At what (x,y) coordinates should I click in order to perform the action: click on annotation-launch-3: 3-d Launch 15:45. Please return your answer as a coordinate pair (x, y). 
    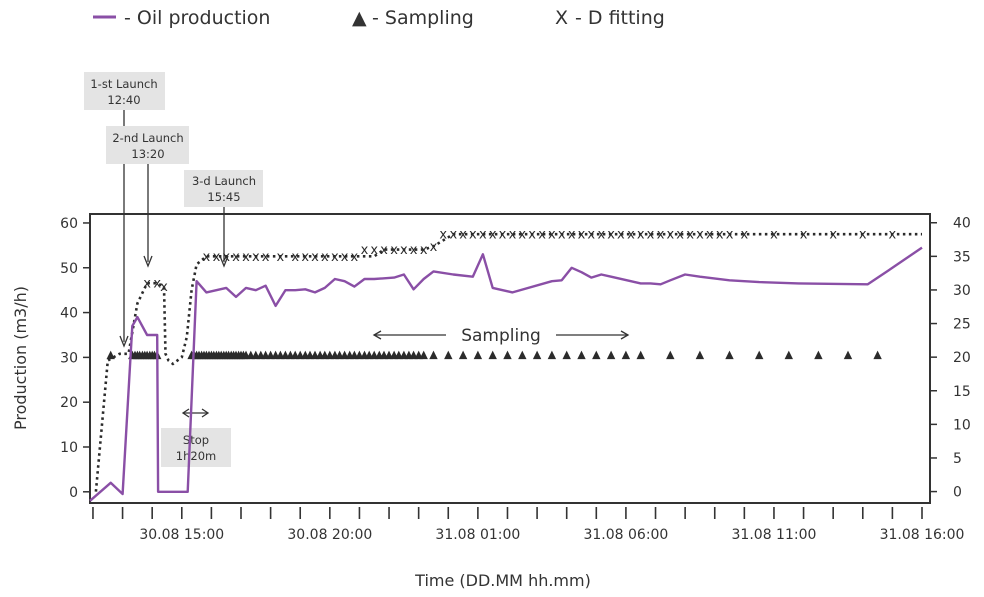
    Looking at the image, I should click on (223, 219).